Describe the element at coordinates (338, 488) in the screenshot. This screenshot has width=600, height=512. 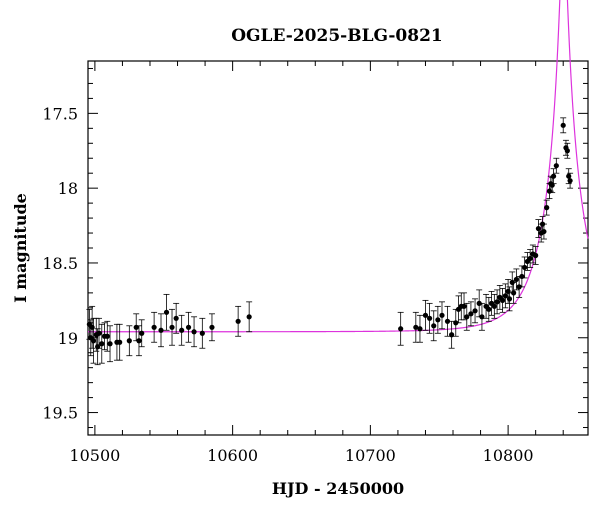
I see `x-axis-label: HJD - 2450000` at that location.